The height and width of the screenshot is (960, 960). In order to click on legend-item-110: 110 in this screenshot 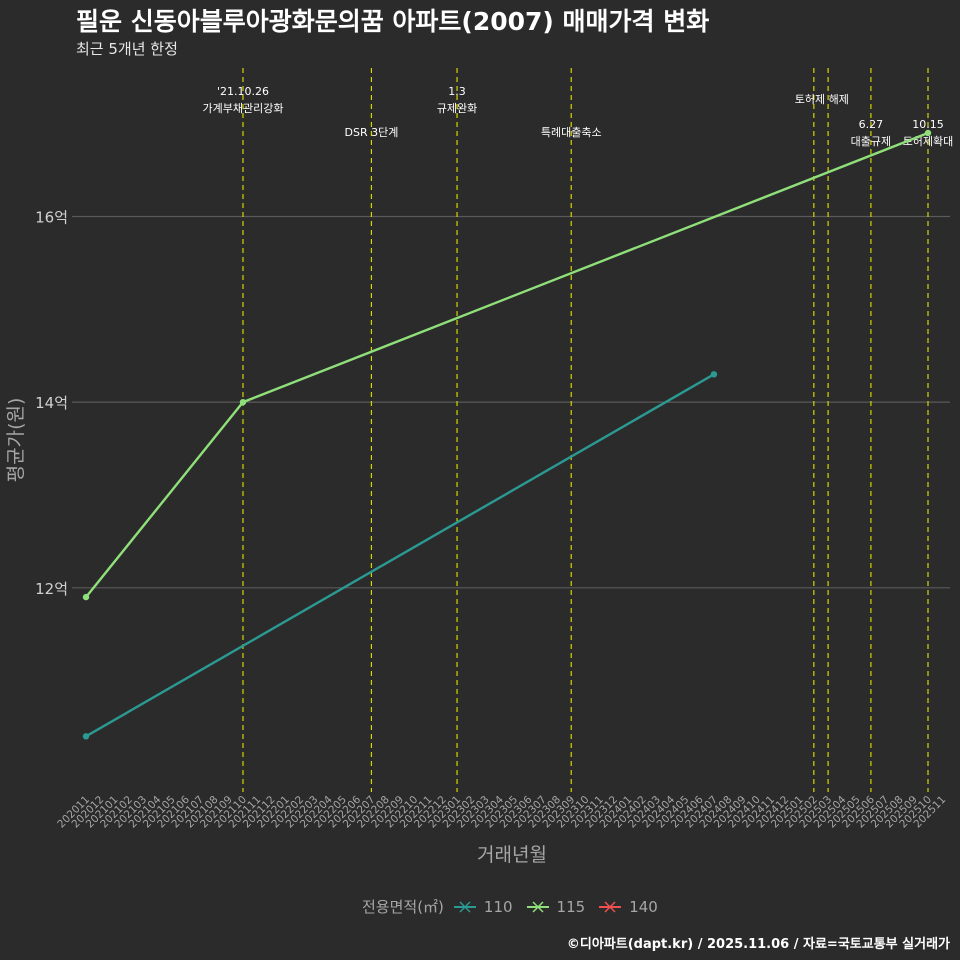, I will do `click(482, 907)`.